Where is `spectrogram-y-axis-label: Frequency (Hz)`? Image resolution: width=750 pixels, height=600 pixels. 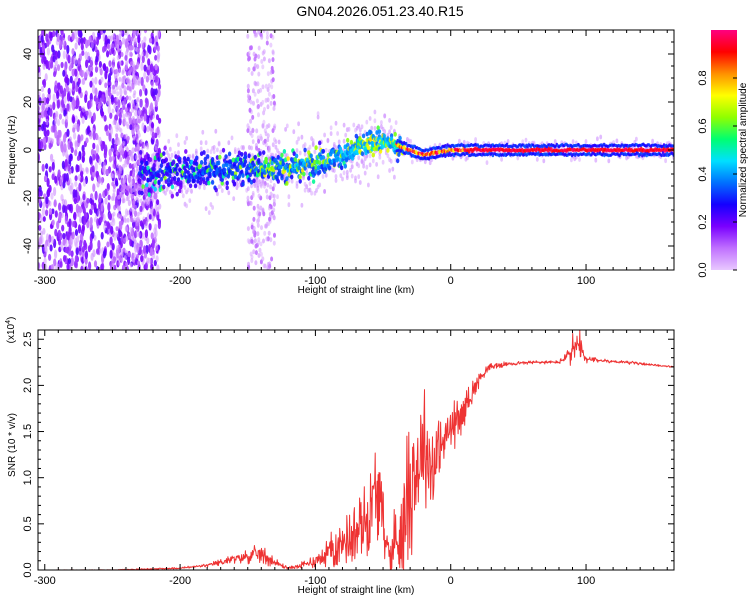 spectrogram-y-axis-label: Frequency (Hz) is located at coordinates (12, 150).